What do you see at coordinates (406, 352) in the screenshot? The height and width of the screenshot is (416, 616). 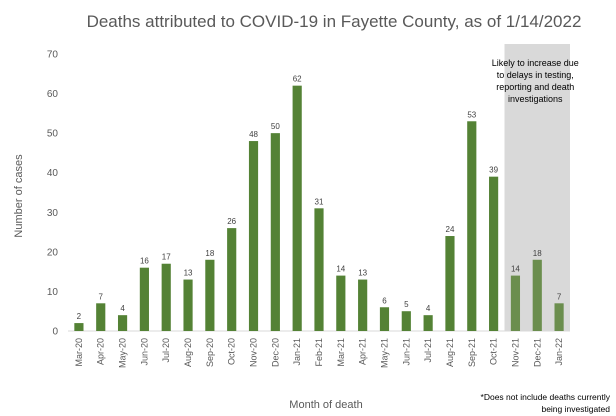 I see `x-tick-label: Jun-21` at bounding box center [406, 352].